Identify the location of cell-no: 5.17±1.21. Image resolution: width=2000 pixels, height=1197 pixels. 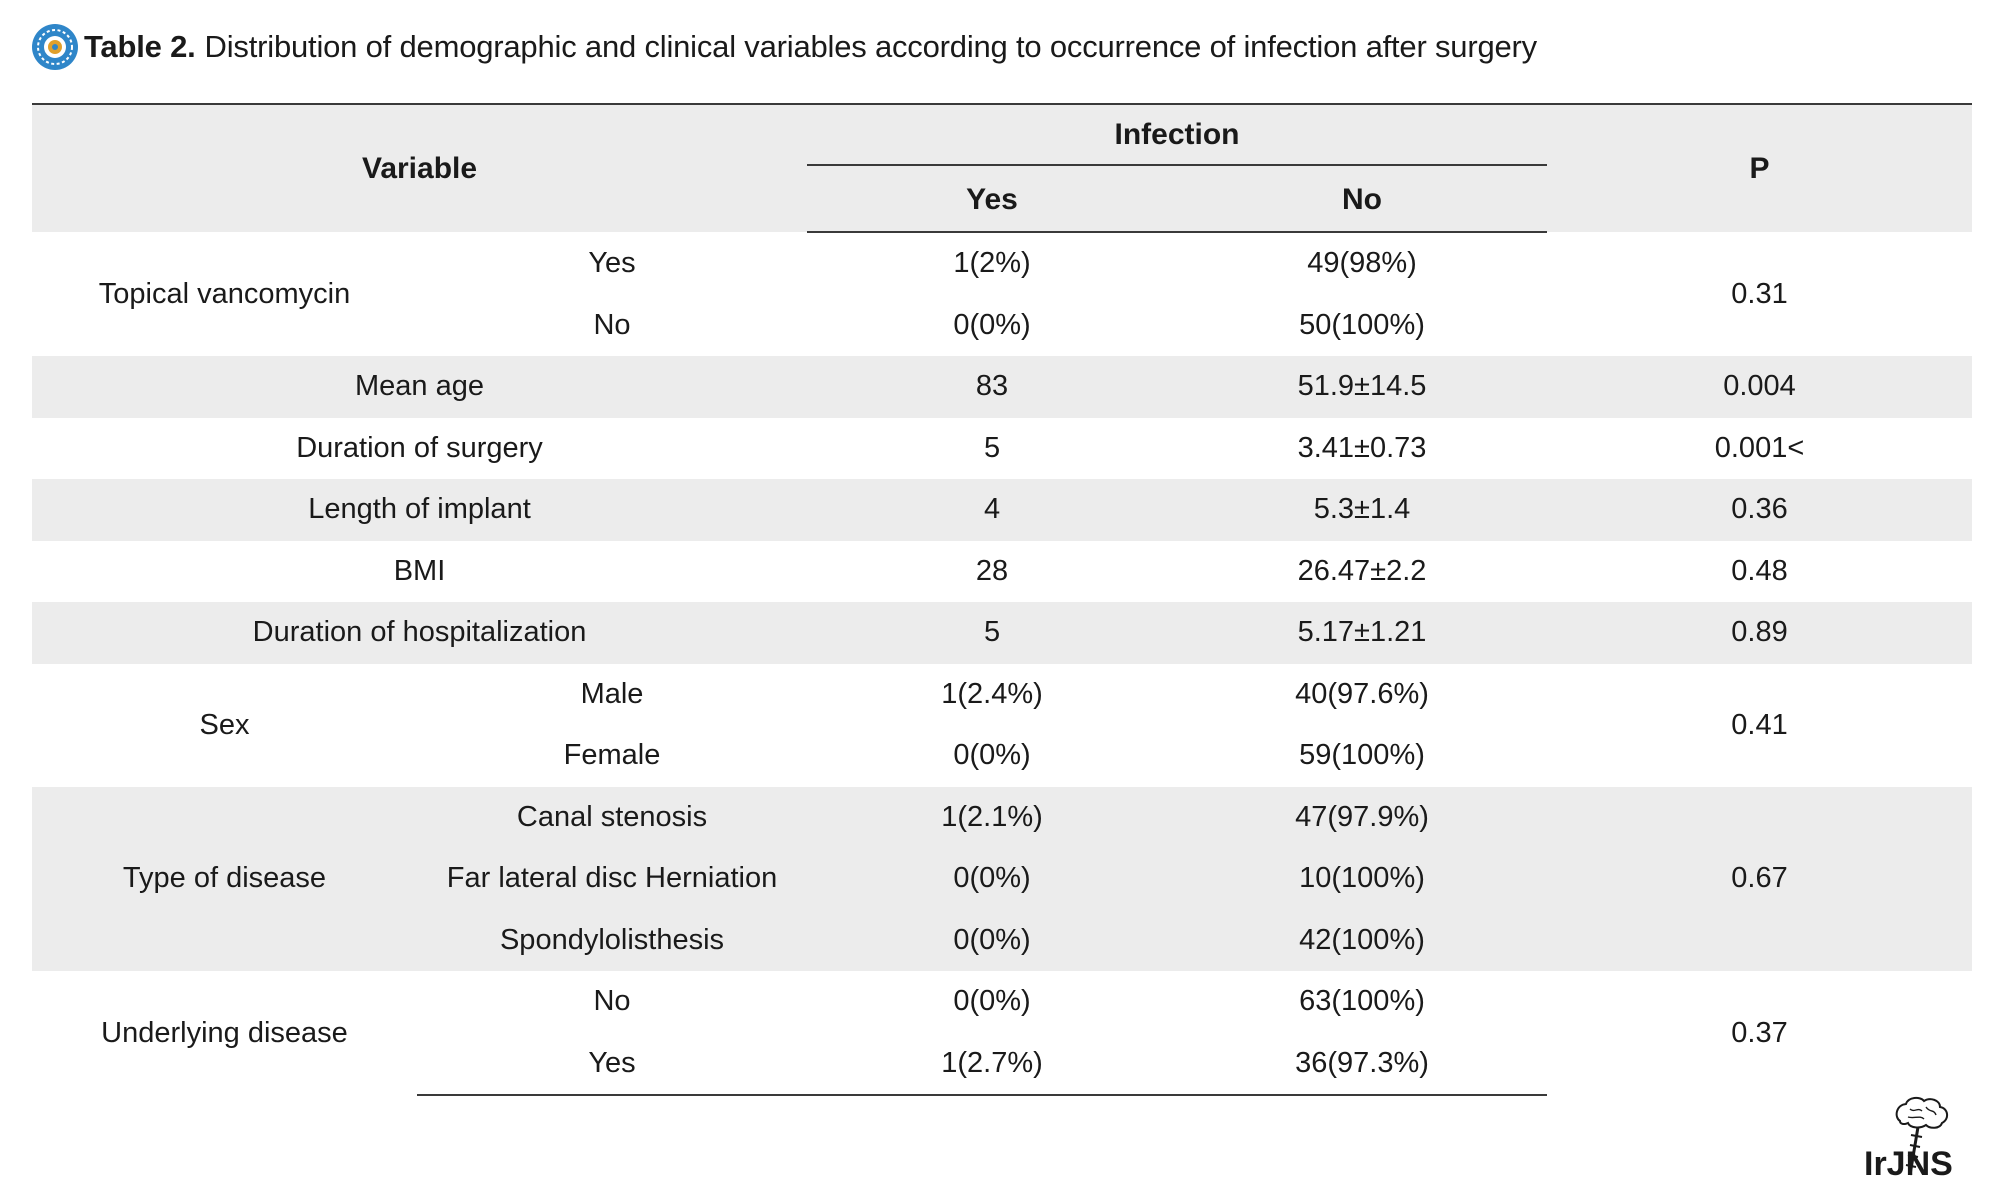
(1362, 633).